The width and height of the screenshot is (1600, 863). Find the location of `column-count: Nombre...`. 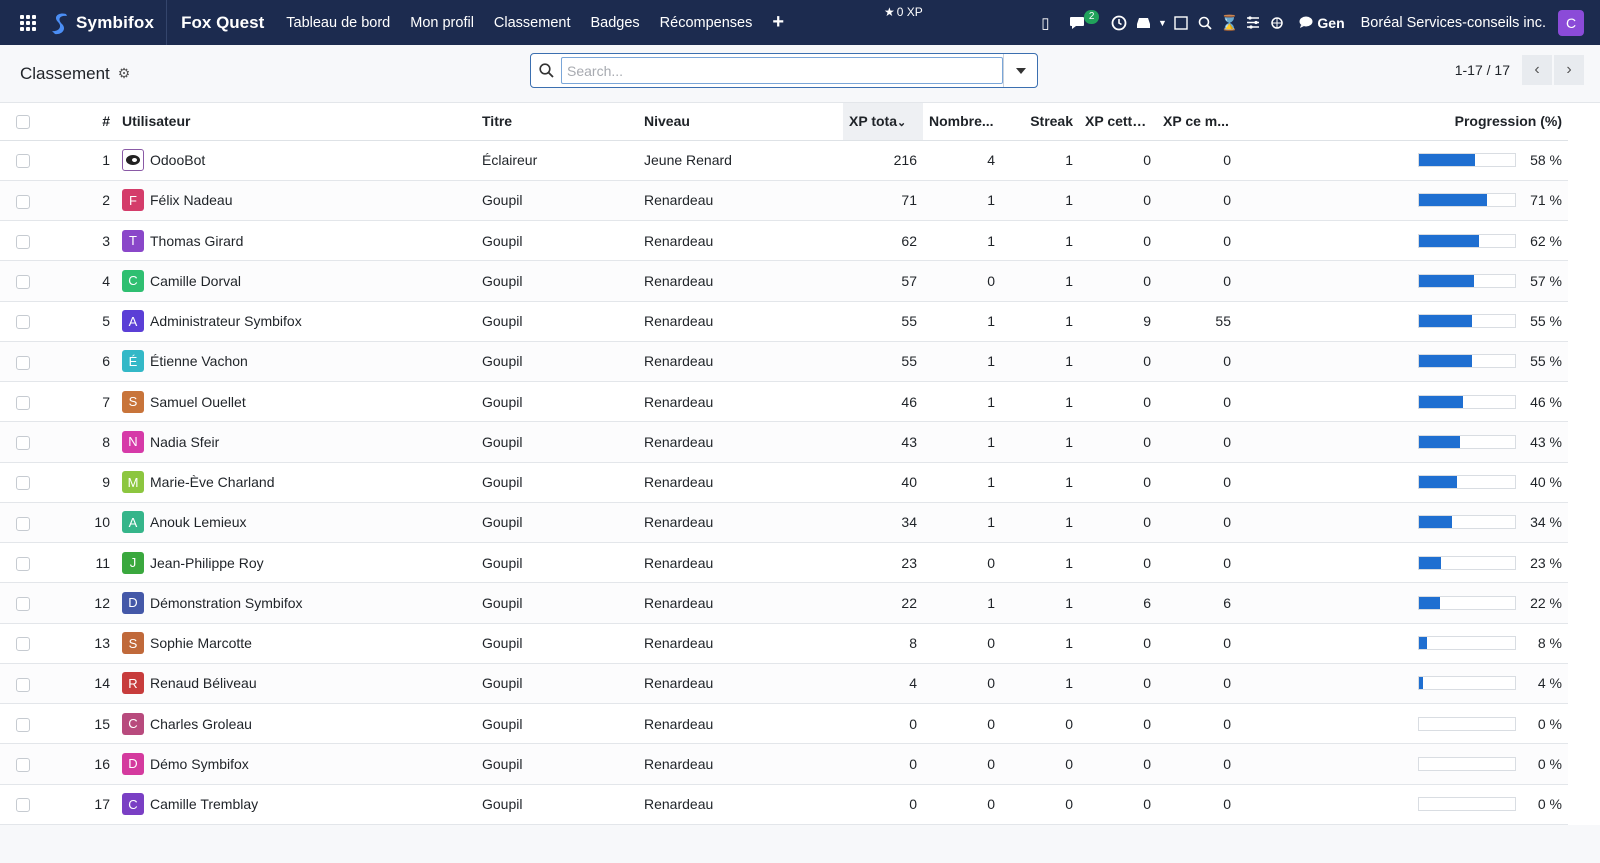

column-count: Nombre... is located at coordinates (962, 122).